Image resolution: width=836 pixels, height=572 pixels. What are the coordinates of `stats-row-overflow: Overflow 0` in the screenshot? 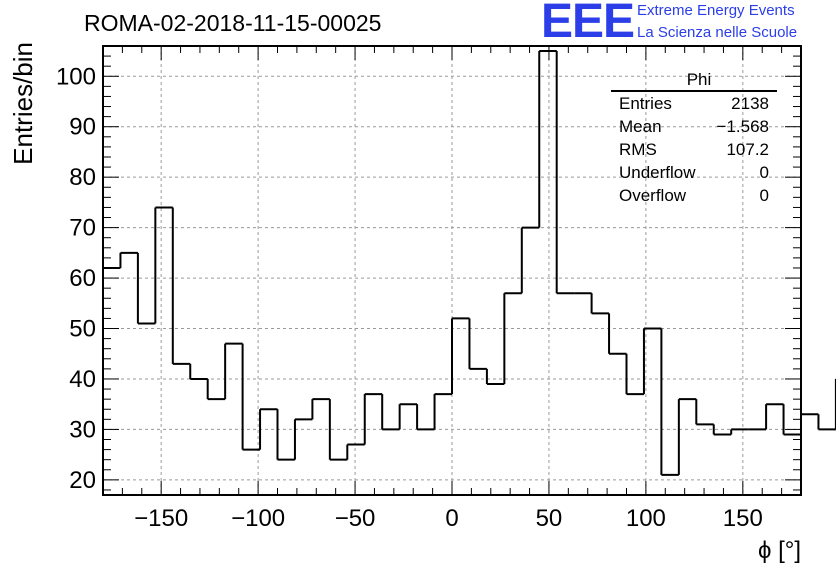 It's located at (694, 195).